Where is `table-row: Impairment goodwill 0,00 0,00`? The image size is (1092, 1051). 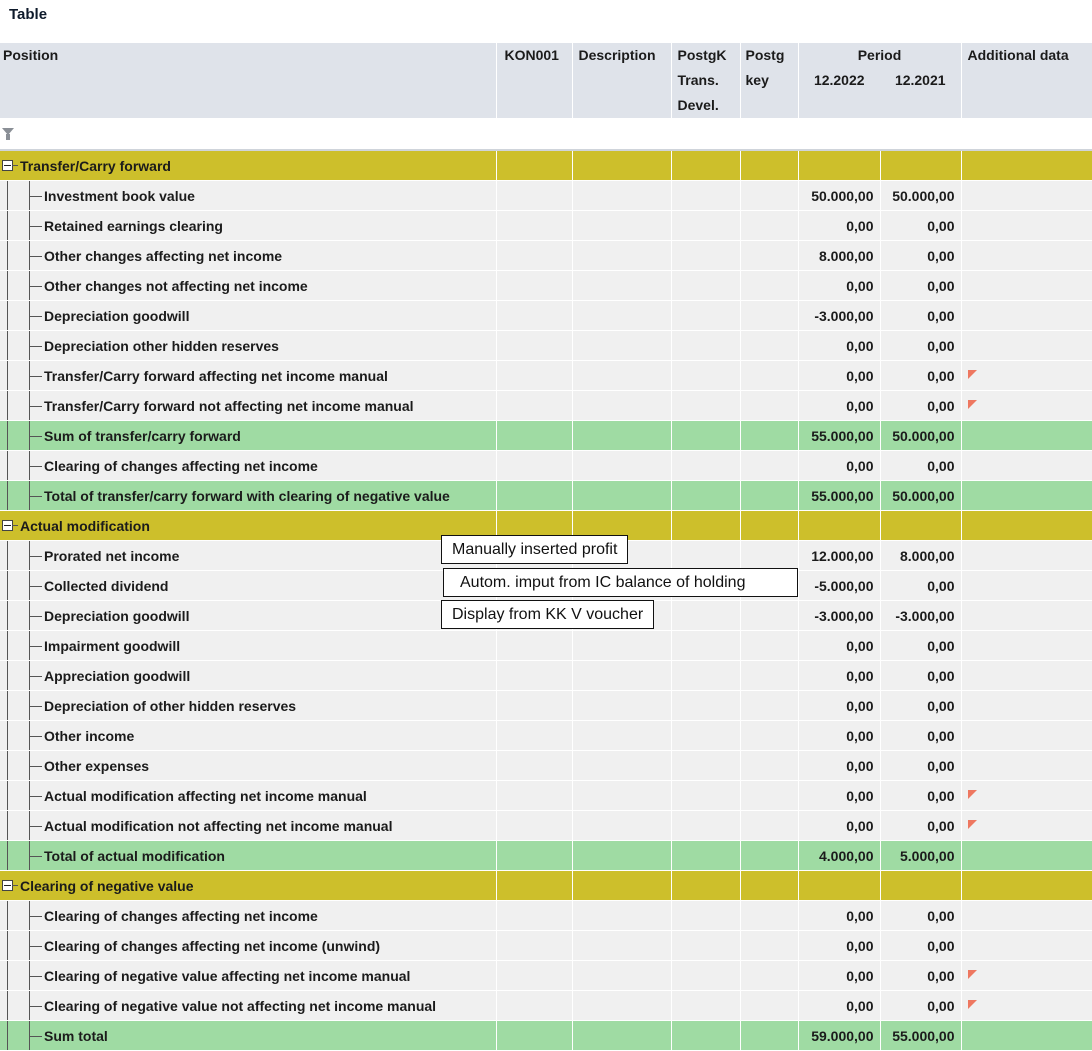 table-row: Impairment goodwill 0,00 0,00 is located at coordinates (546, 645).